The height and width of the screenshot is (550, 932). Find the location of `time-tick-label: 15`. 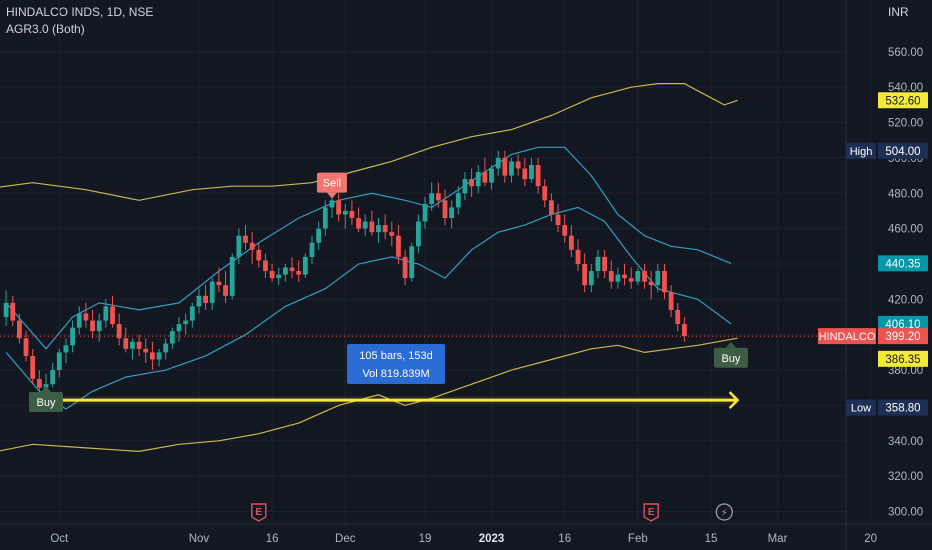

time-tick-label: 15 is located at coordinates (711, 539).